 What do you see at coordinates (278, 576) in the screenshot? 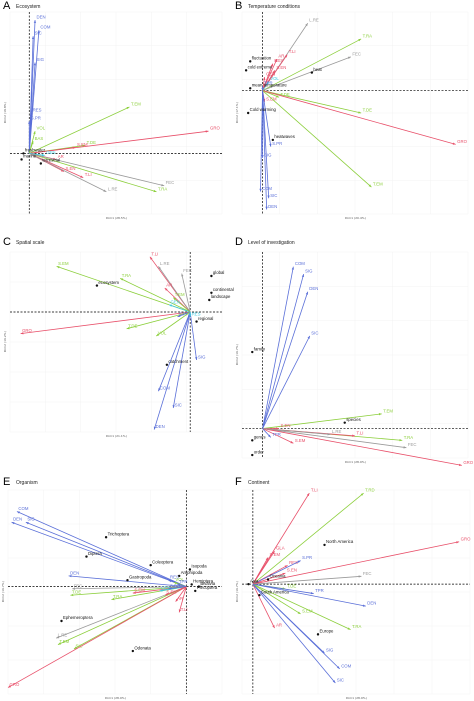
I see `category-label: Oceania` at bounding box center [278, 576].